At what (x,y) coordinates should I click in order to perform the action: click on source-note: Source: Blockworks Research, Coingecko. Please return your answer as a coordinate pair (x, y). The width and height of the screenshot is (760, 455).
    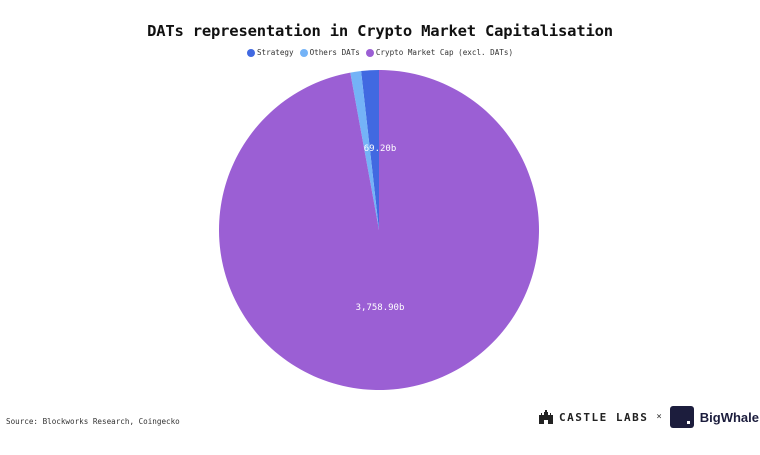
    Looking at the image, I should click on (93, 421).